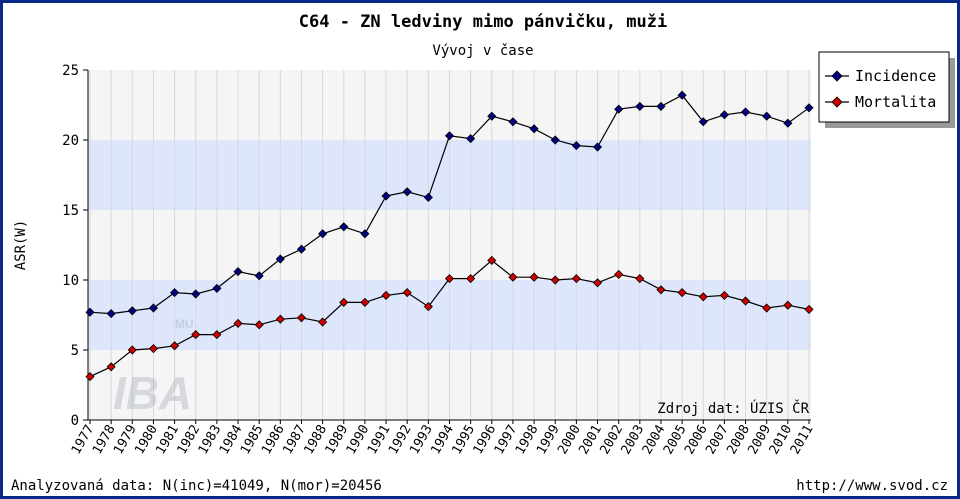 This screenshot has width=960, height=499. Describe the element at coordinates (872, 486) in the screenshot. I see `footer-url: http://www.svod.cz` at that location.